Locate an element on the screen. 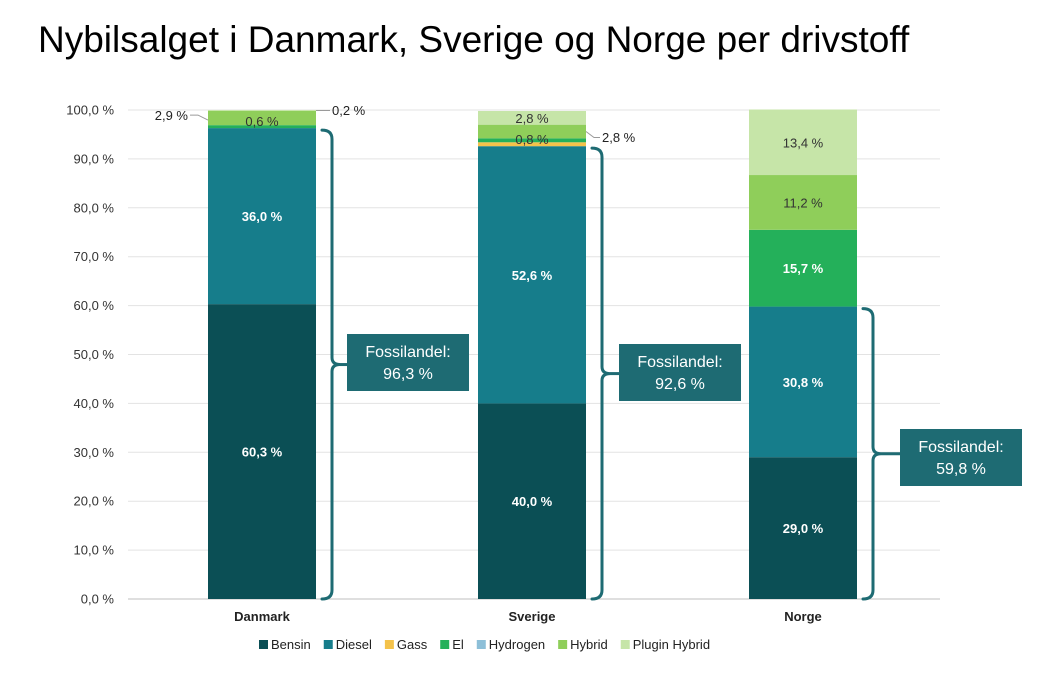 This screenshot has width=1058, height=694. data-label: 0,2 % is located at coordinates (349, 110).